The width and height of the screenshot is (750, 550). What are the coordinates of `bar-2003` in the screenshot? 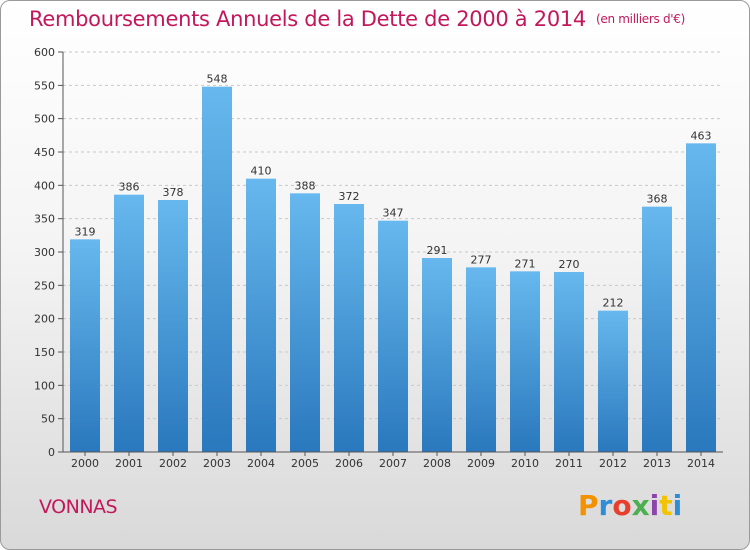 It's located at (217, 269).